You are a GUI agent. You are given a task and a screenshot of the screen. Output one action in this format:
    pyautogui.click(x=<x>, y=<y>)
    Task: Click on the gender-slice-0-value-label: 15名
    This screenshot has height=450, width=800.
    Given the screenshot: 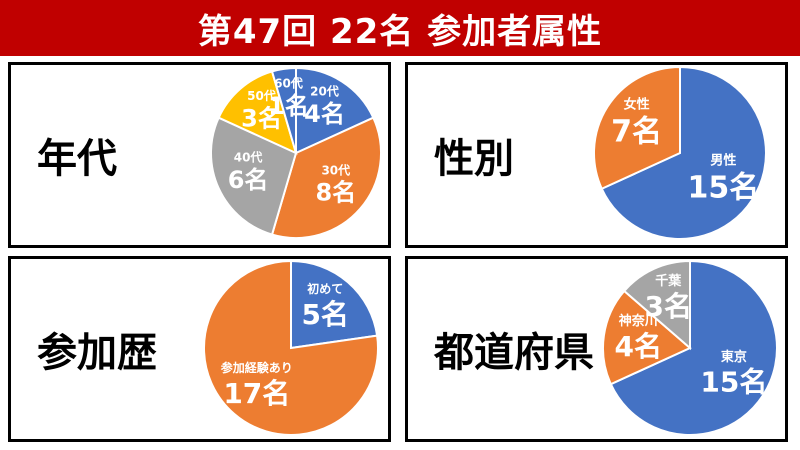 What is the action you would take?
    pyautogui.click(x=724, y=187)
    